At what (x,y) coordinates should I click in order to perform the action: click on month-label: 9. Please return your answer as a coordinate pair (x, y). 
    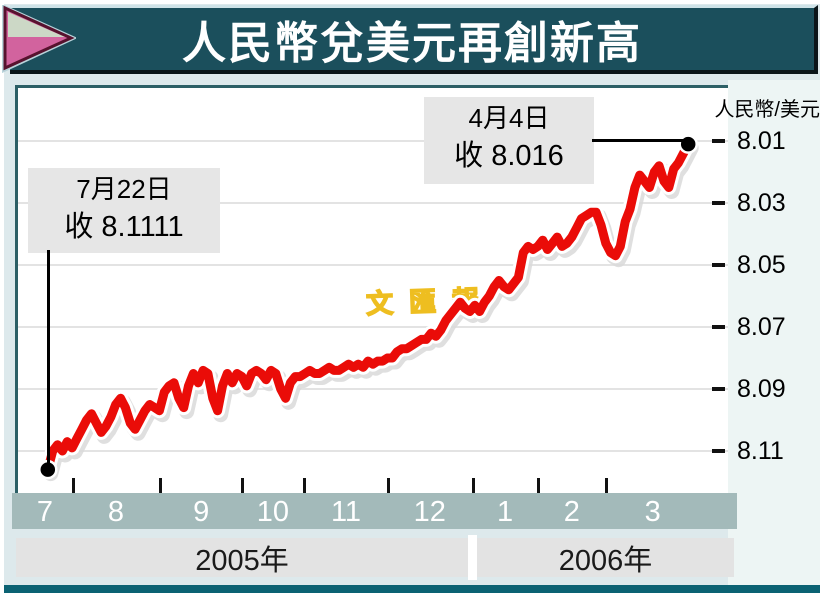
    Looking at the image, I should click on (201, 512).